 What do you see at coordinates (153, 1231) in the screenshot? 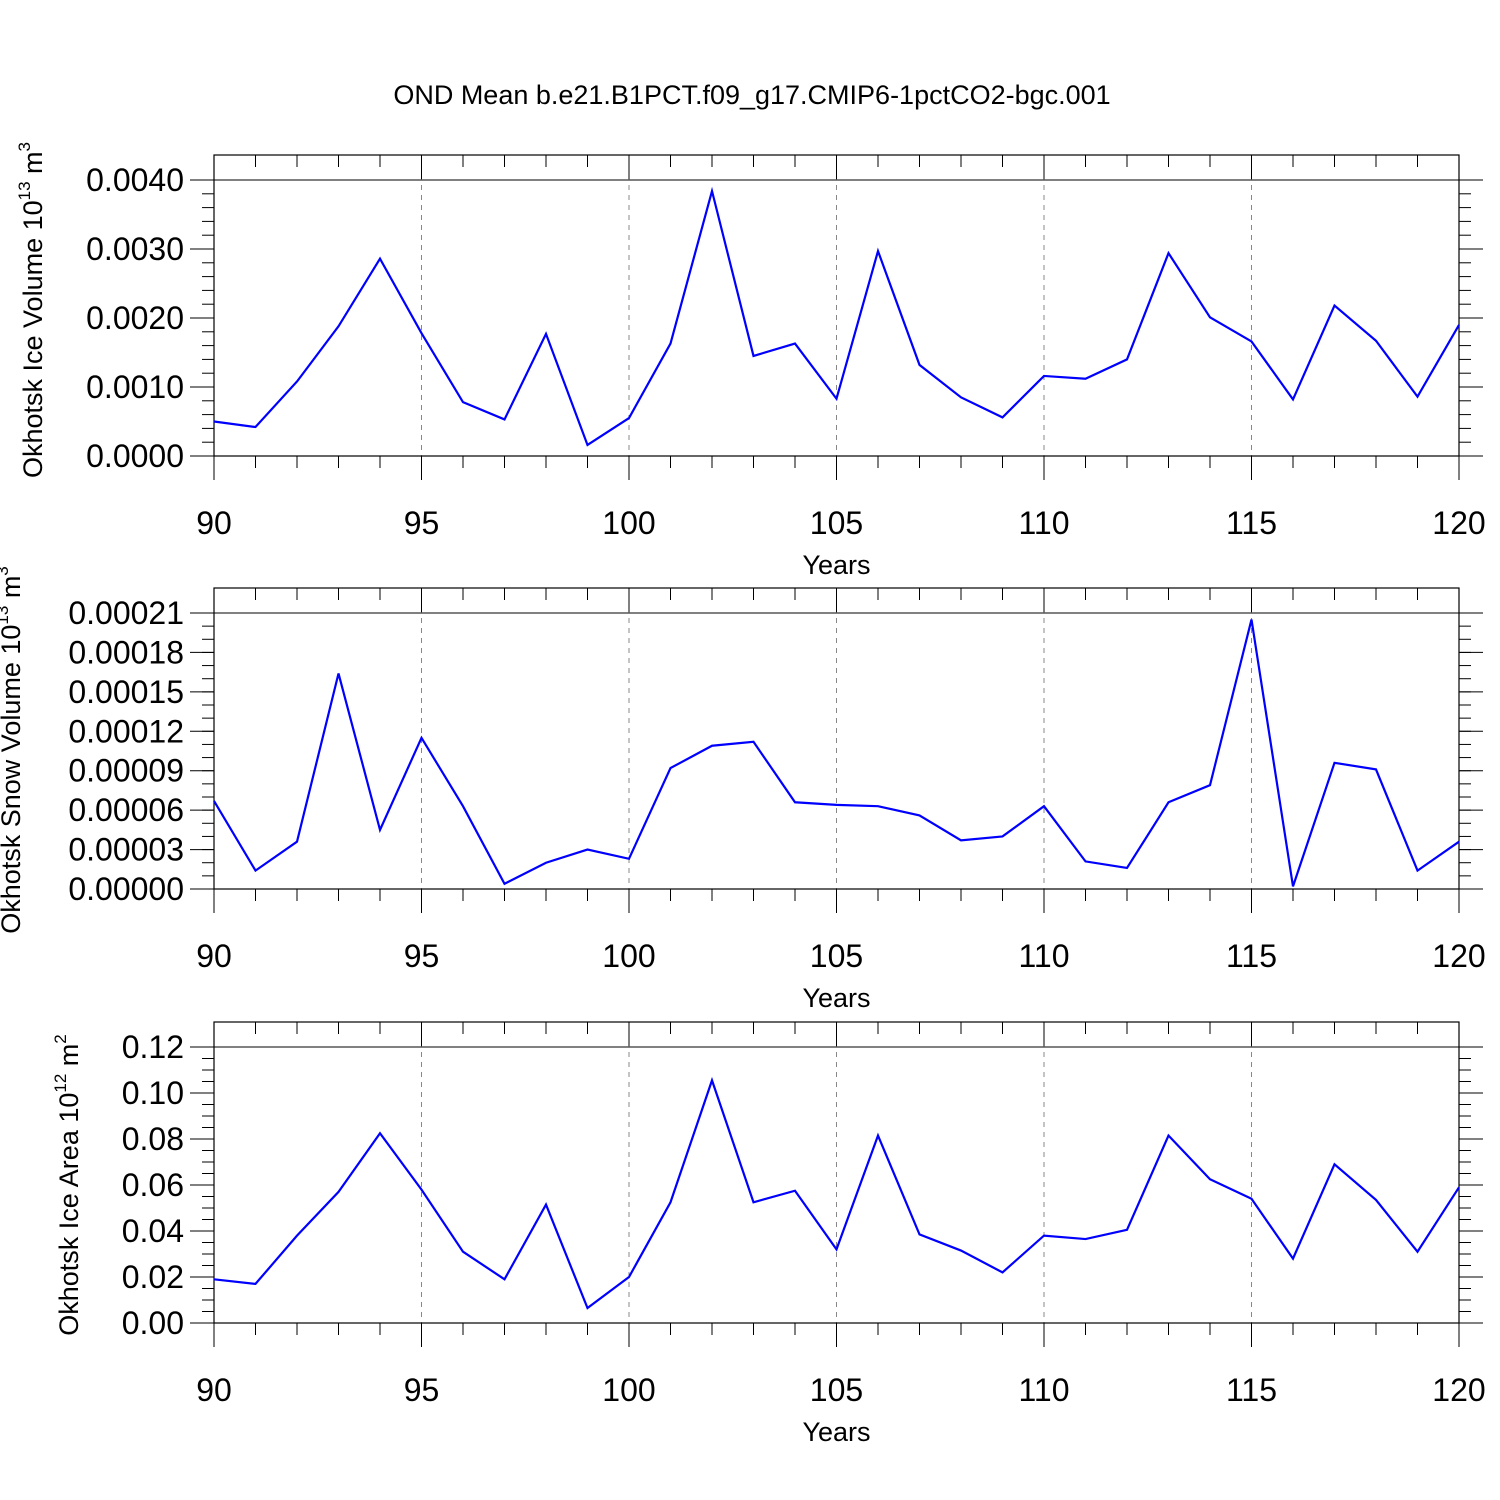
I see `y-tick-label: 0.04` at bounding box center [153, 1231].